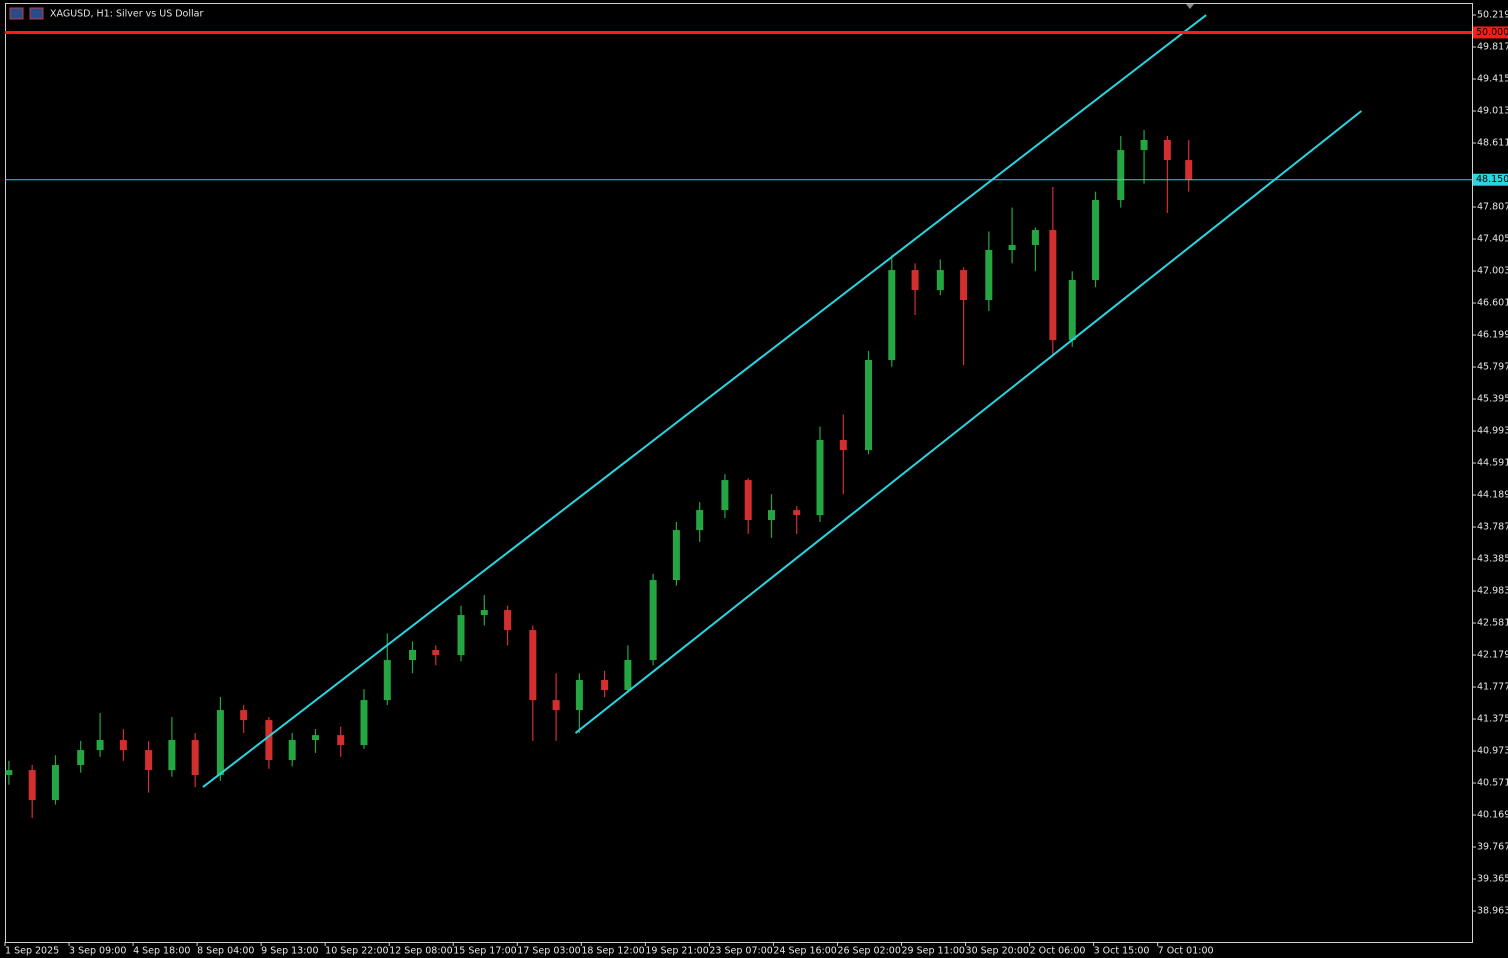 This screenshot has width=1508, height=958. What do you see at coordinates (1190, 6) in the screenshot?
I see `shift-marker` at bounding box center [1190, 6].